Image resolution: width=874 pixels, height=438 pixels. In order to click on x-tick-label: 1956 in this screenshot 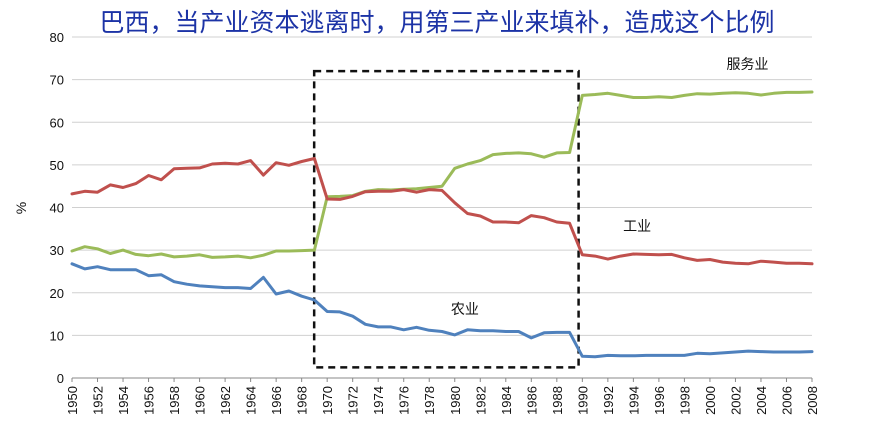, I will do `click(149, 400)`.